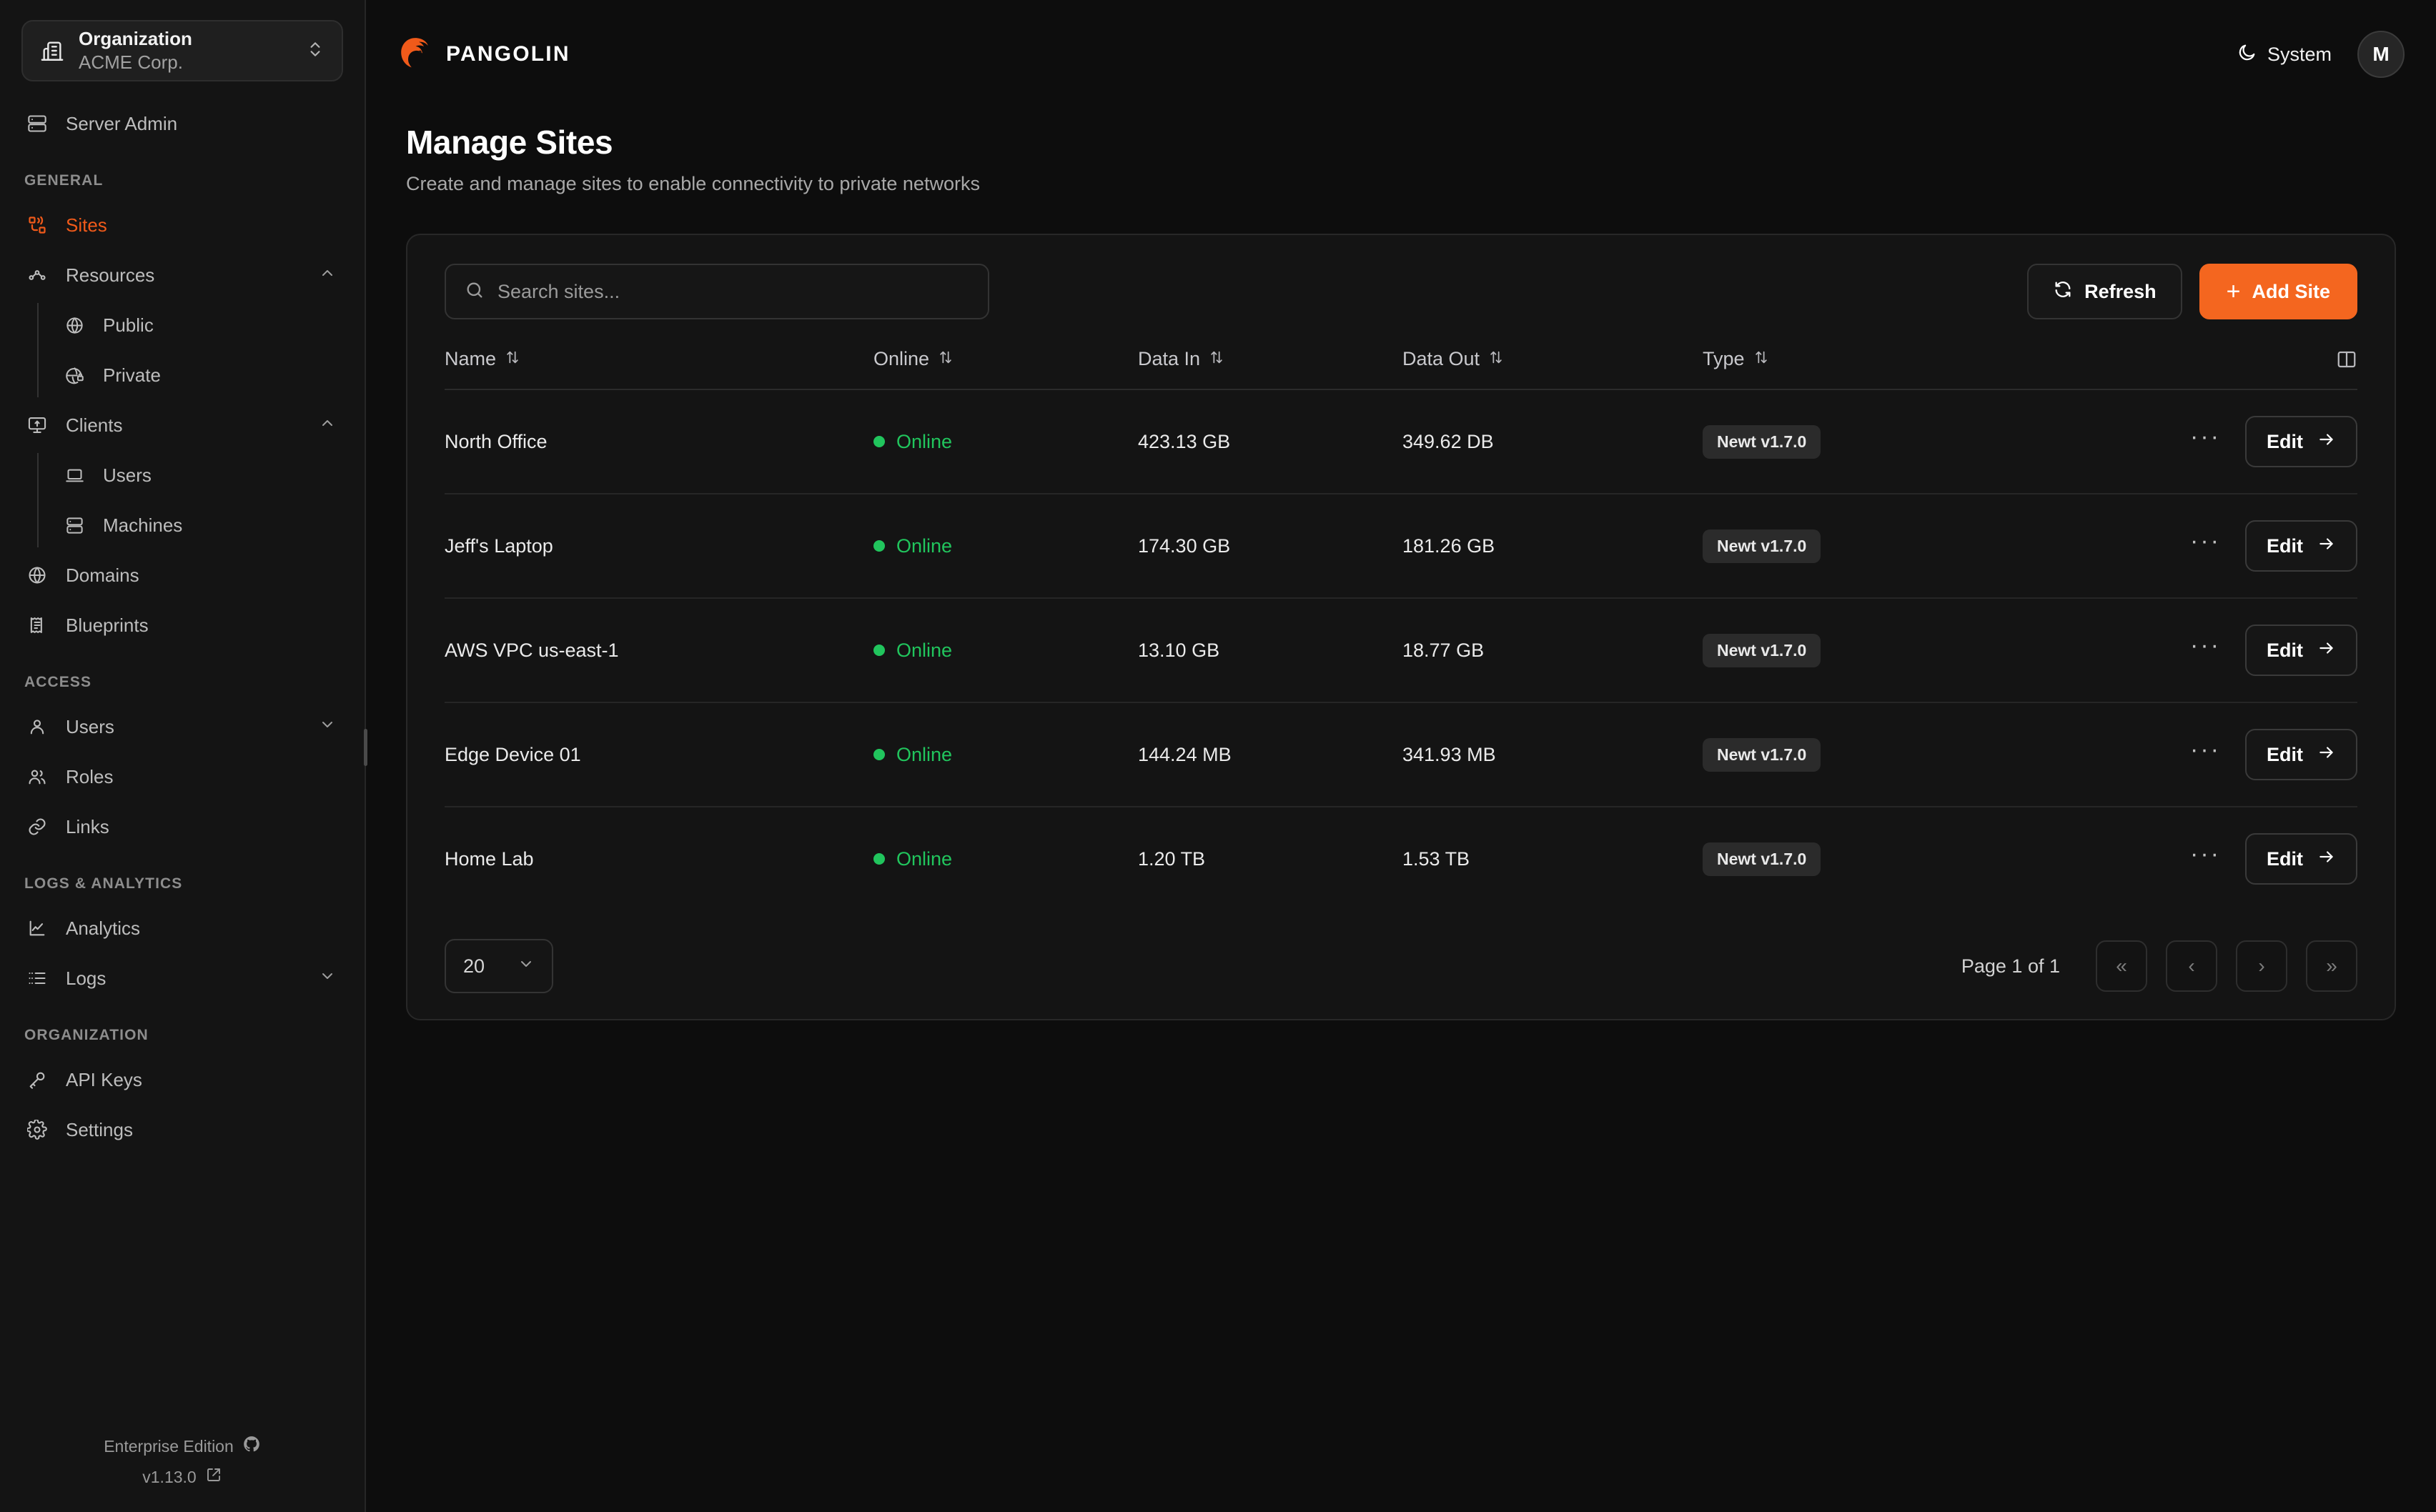  What do you see at coordinates (108, 625) in the screenshot?
I see `sidebar-item-label: Blueprints` at bounding box center [108, 625].